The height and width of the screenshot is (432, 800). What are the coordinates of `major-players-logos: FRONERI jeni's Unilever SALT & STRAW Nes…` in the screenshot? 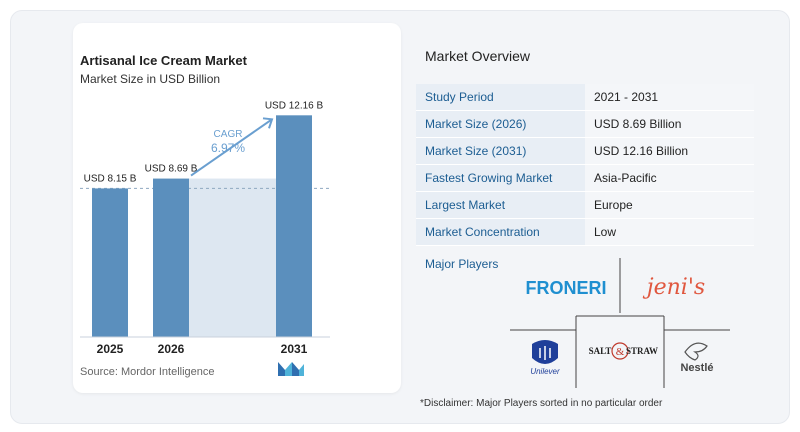 It's located at (620, 323).